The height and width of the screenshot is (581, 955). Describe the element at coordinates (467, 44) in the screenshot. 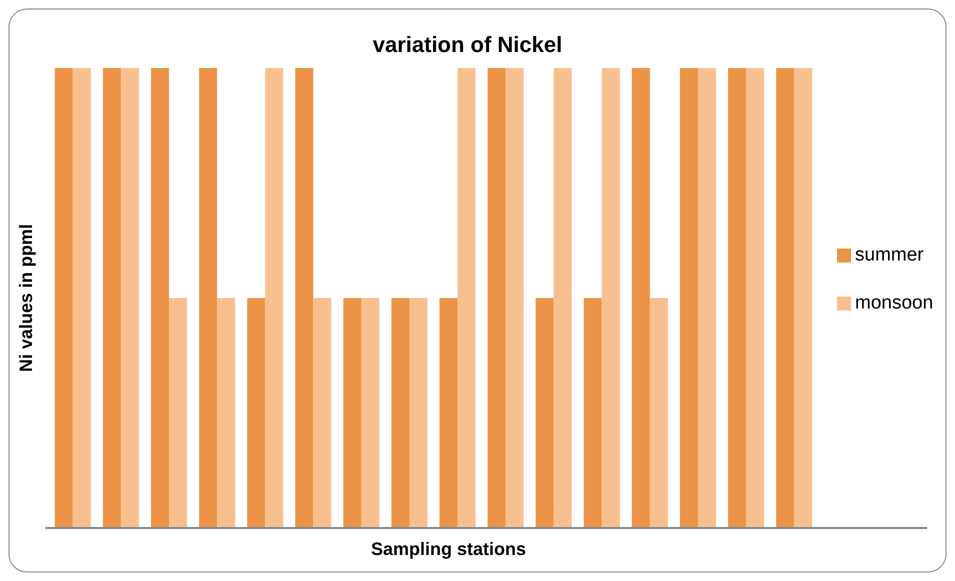

I see `chart-title: variation of Nickel` at that location.